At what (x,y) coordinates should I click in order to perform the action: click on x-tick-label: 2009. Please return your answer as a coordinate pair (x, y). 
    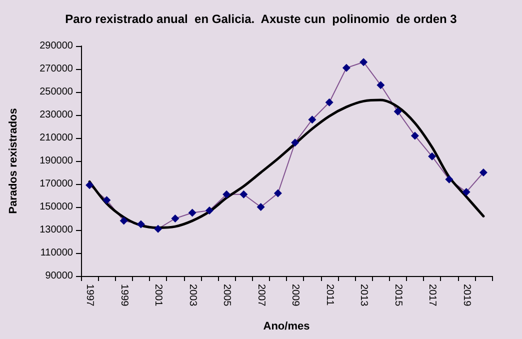
    Looking at the image, I should click on (295, 295).